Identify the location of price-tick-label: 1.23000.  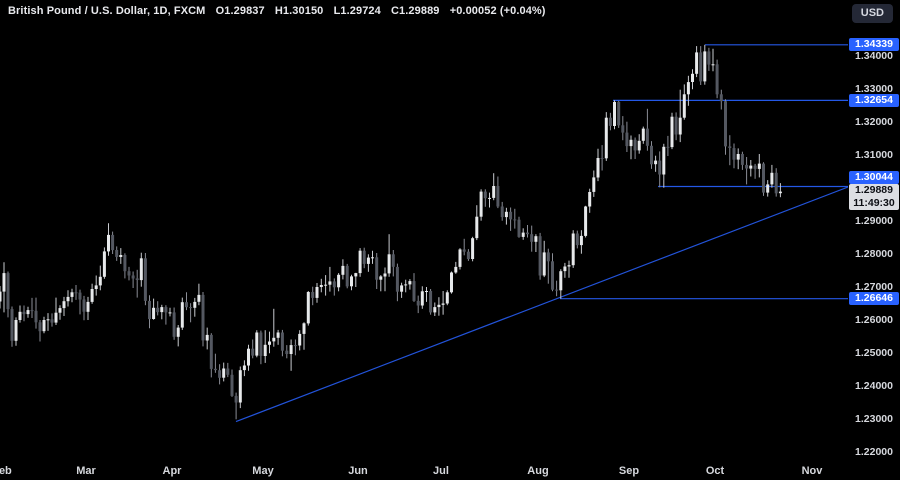
(874, 418).